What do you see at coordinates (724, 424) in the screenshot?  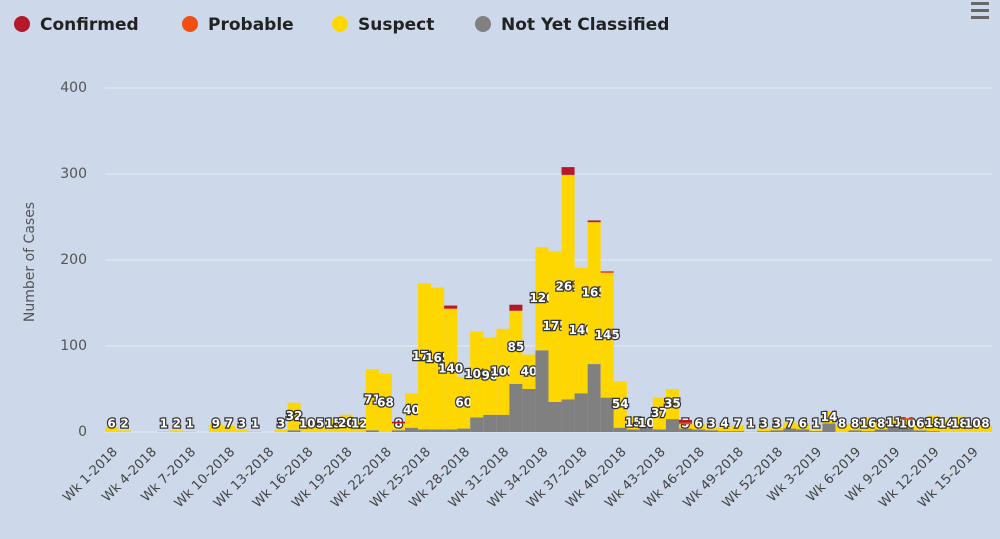 I see `data-label: 4` at bounding box center [724, 424].